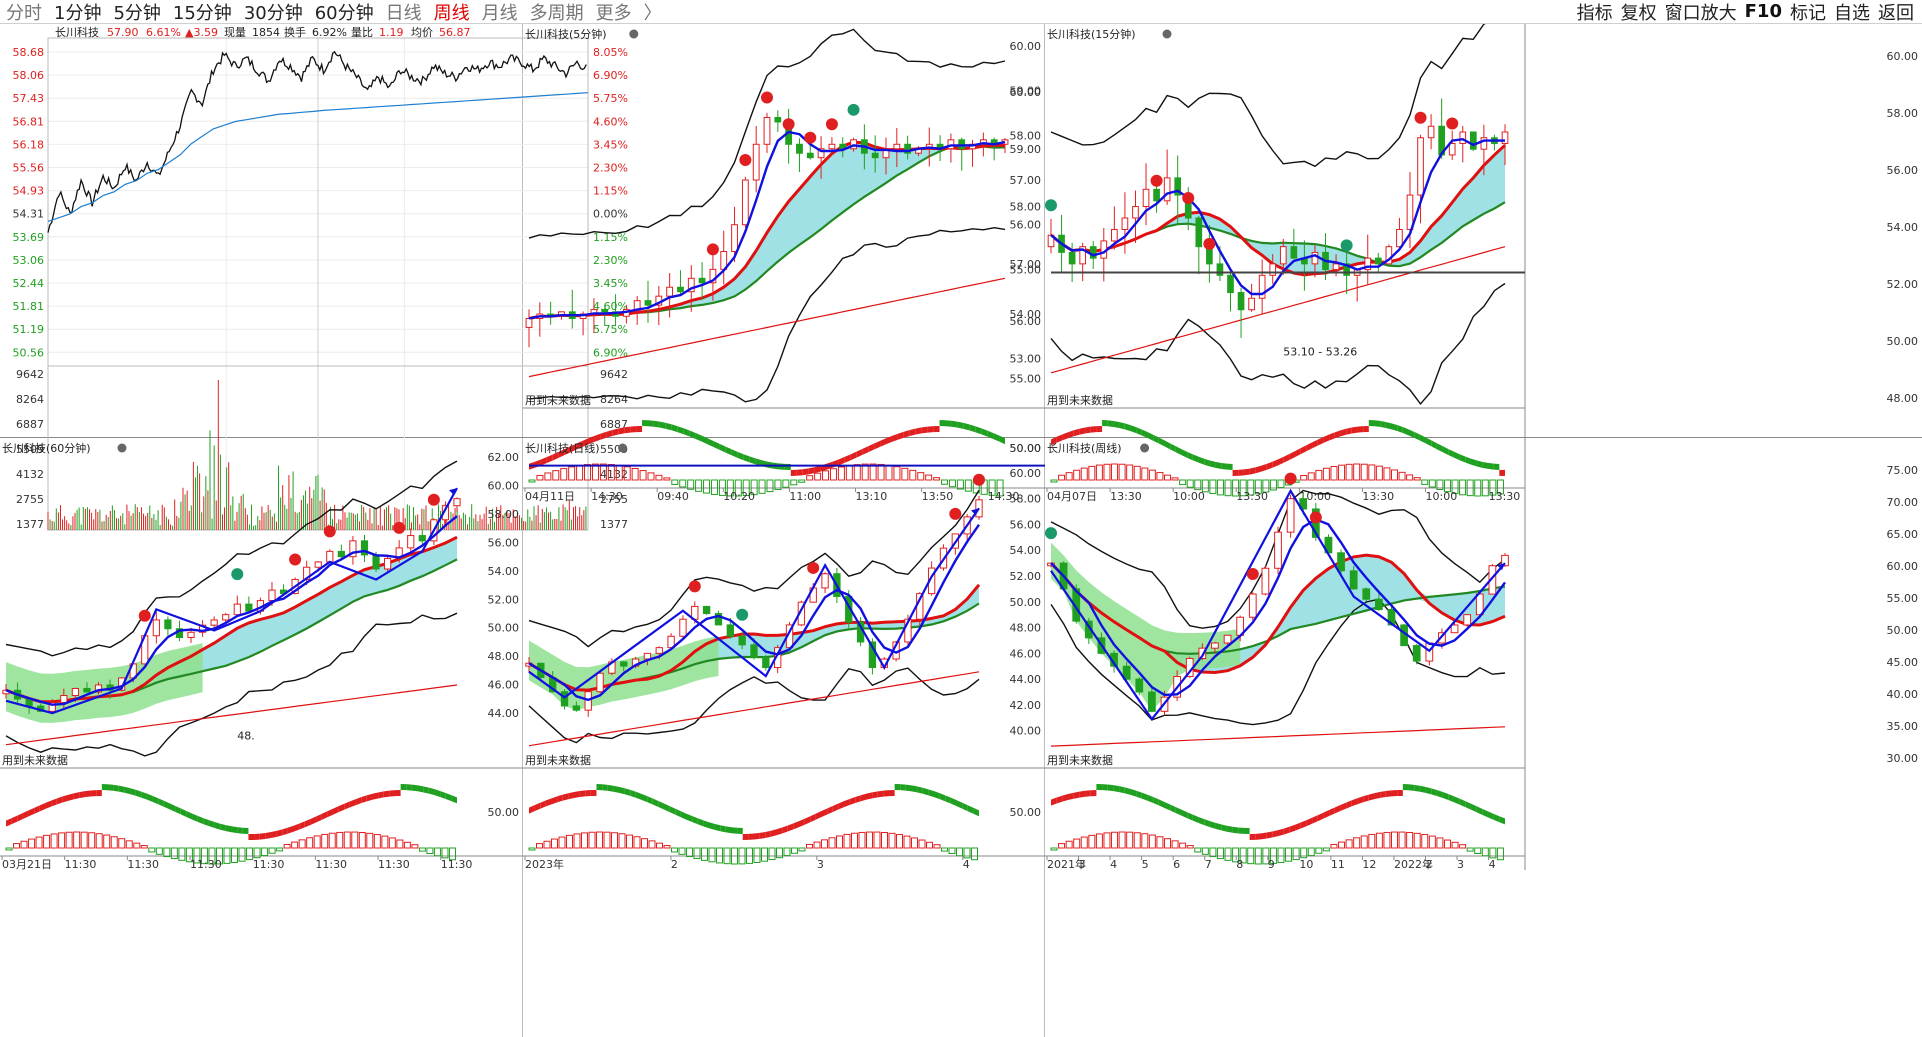 The width and height of the screenshot is (1922, 1037). I want to click on time-tick: 13:30, so click(1378, 496).